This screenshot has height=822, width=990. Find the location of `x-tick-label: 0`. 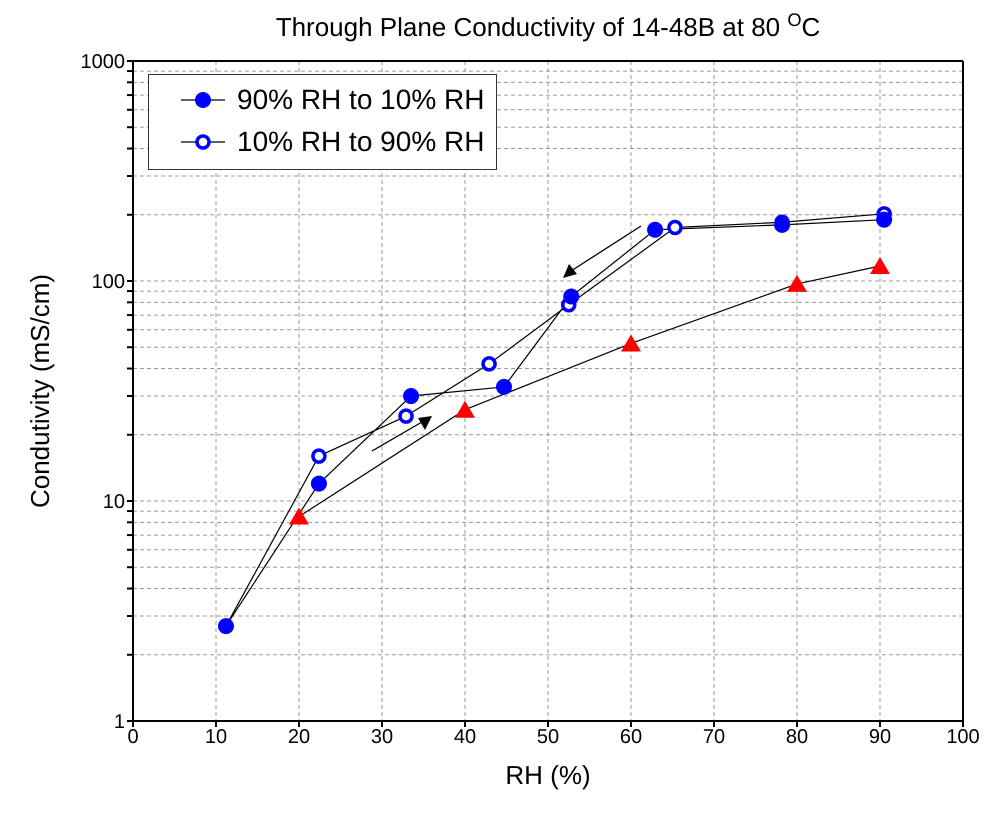

x-tick-label: 0 is located at coordinates (133, 737).